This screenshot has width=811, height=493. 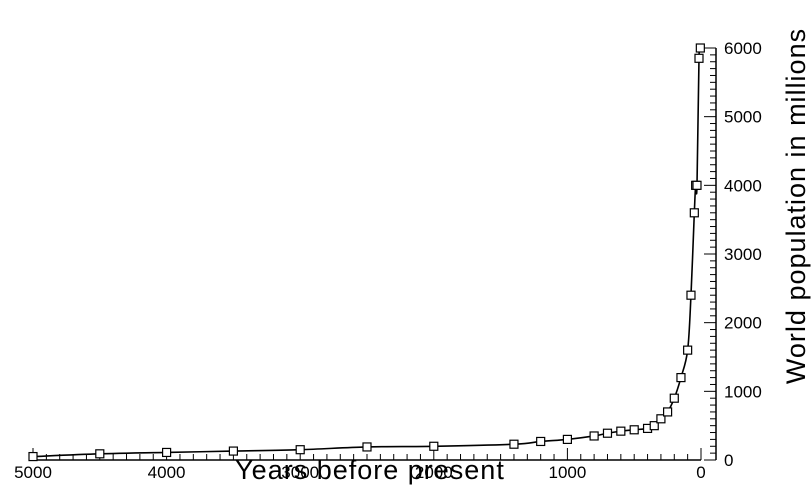 What do you see at coordinates (743, 254) in the screenshot?
I see `y-tick-label: 3000` at bounding box center [743, 254].